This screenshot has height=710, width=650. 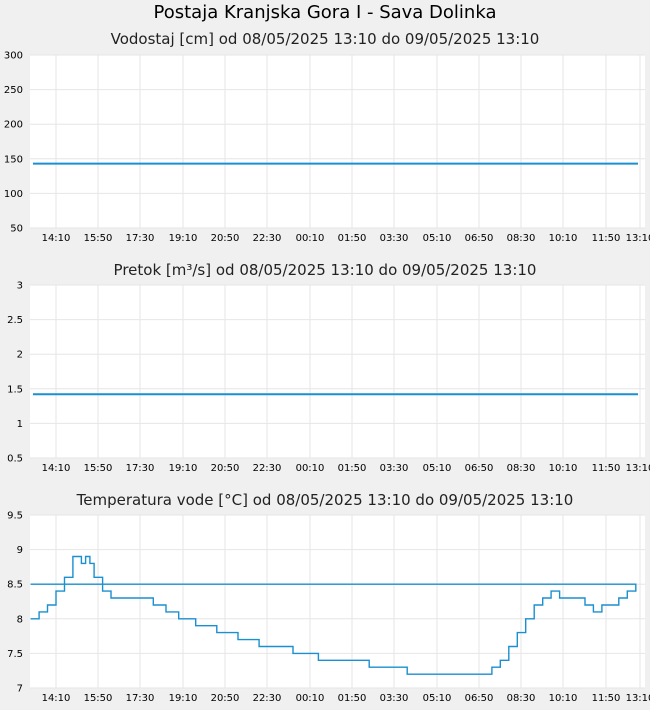 I want to click on page-title: Postaja Kranjska Gora I - Sava Dolinka, so click(x=325, y=12).